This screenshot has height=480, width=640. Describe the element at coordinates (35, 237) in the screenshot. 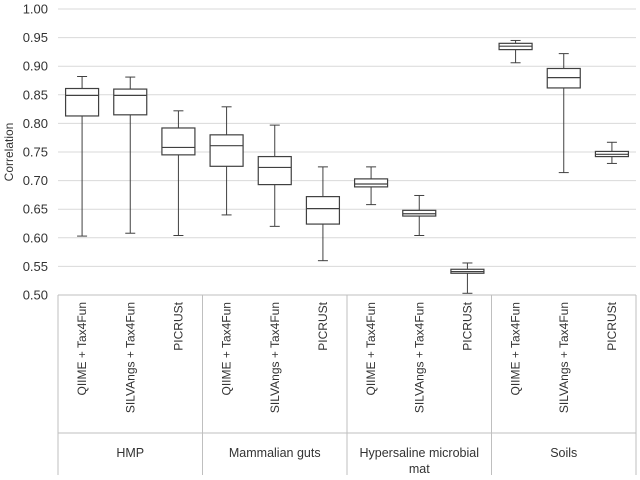

I see `y-tick-label: 0.60` at that location.